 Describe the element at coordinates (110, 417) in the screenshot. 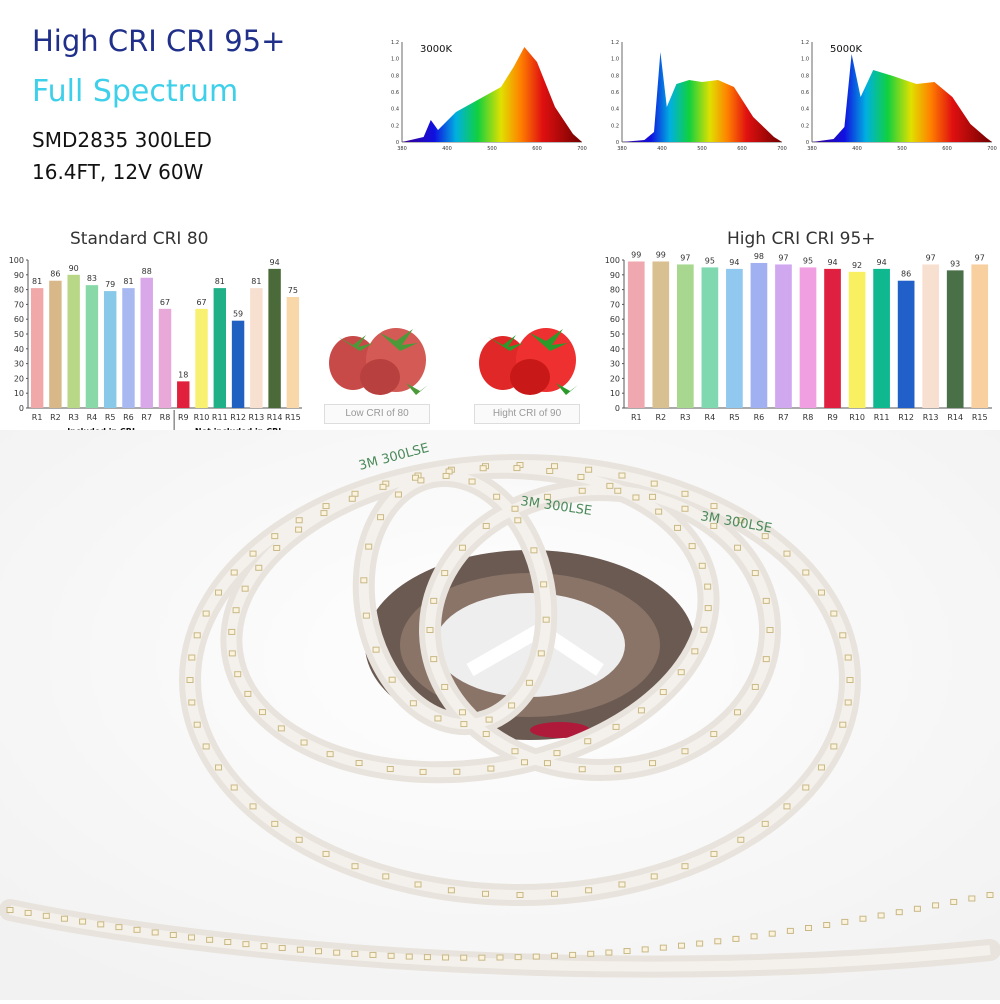

I see `x-tick-label: R5` at that location.